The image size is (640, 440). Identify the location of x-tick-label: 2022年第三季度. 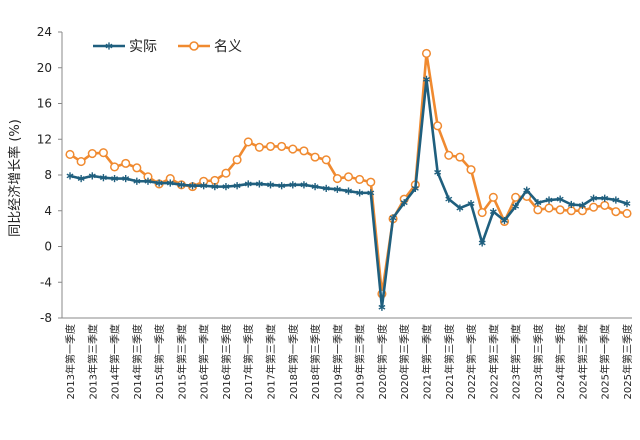
(493, 361).